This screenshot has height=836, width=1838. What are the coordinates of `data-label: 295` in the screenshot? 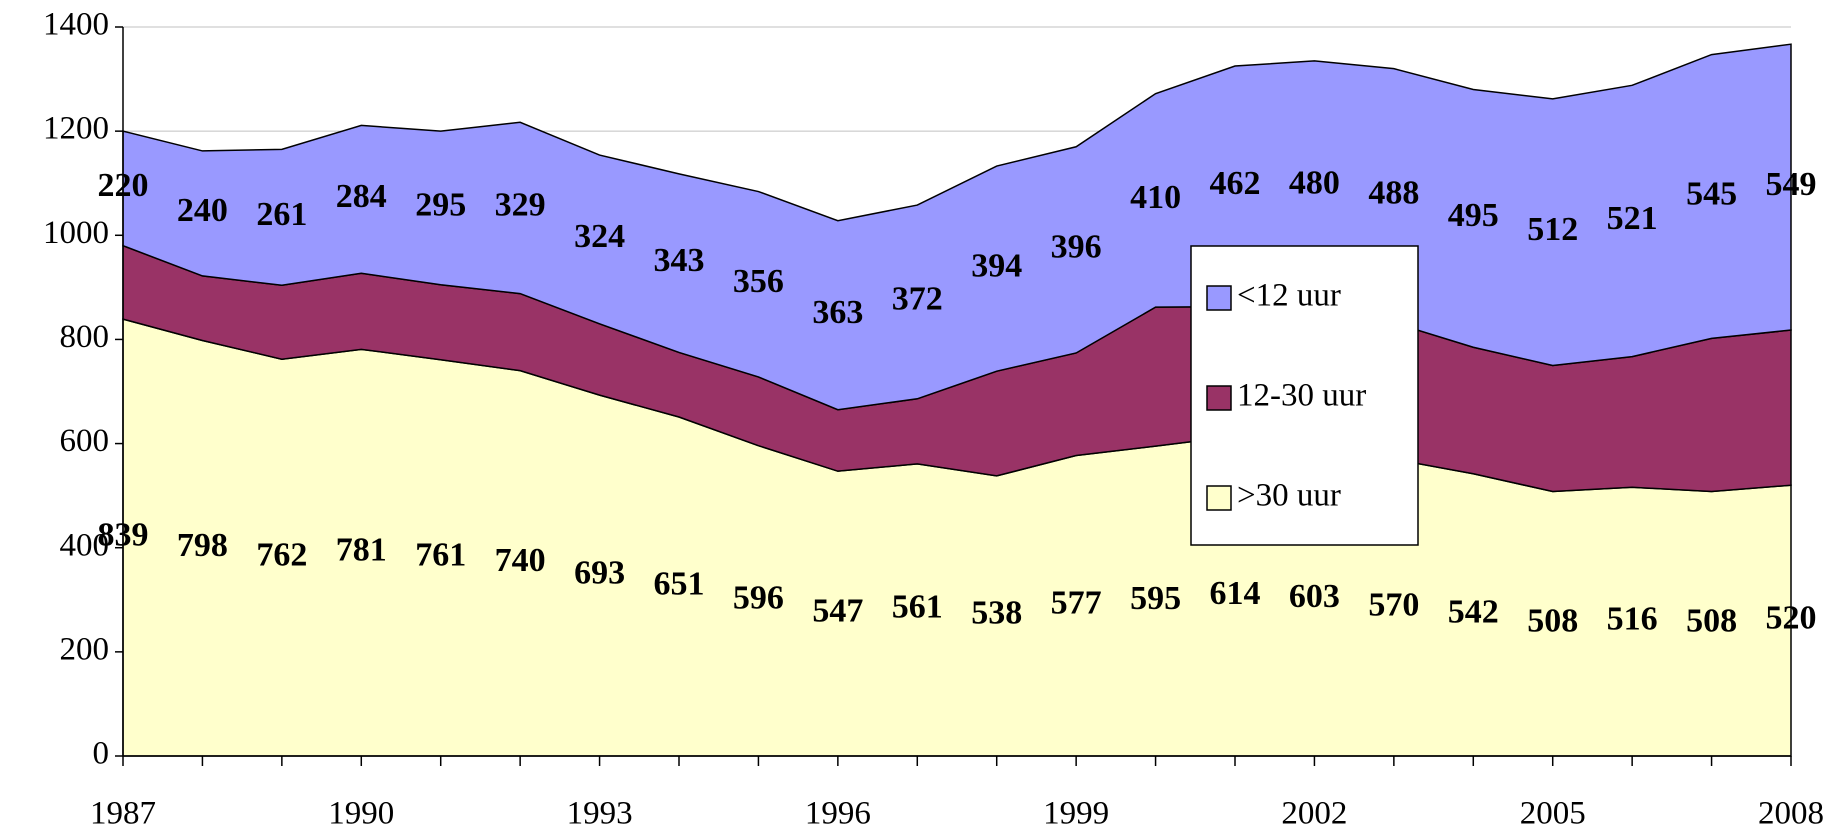 It's located at (440, 205).